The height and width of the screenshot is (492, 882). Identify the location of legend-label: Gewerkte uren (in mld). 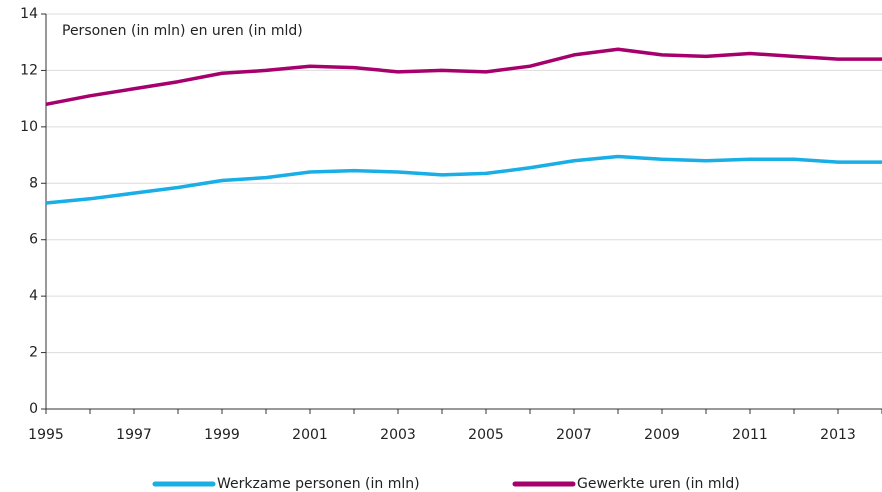
(658, 484).